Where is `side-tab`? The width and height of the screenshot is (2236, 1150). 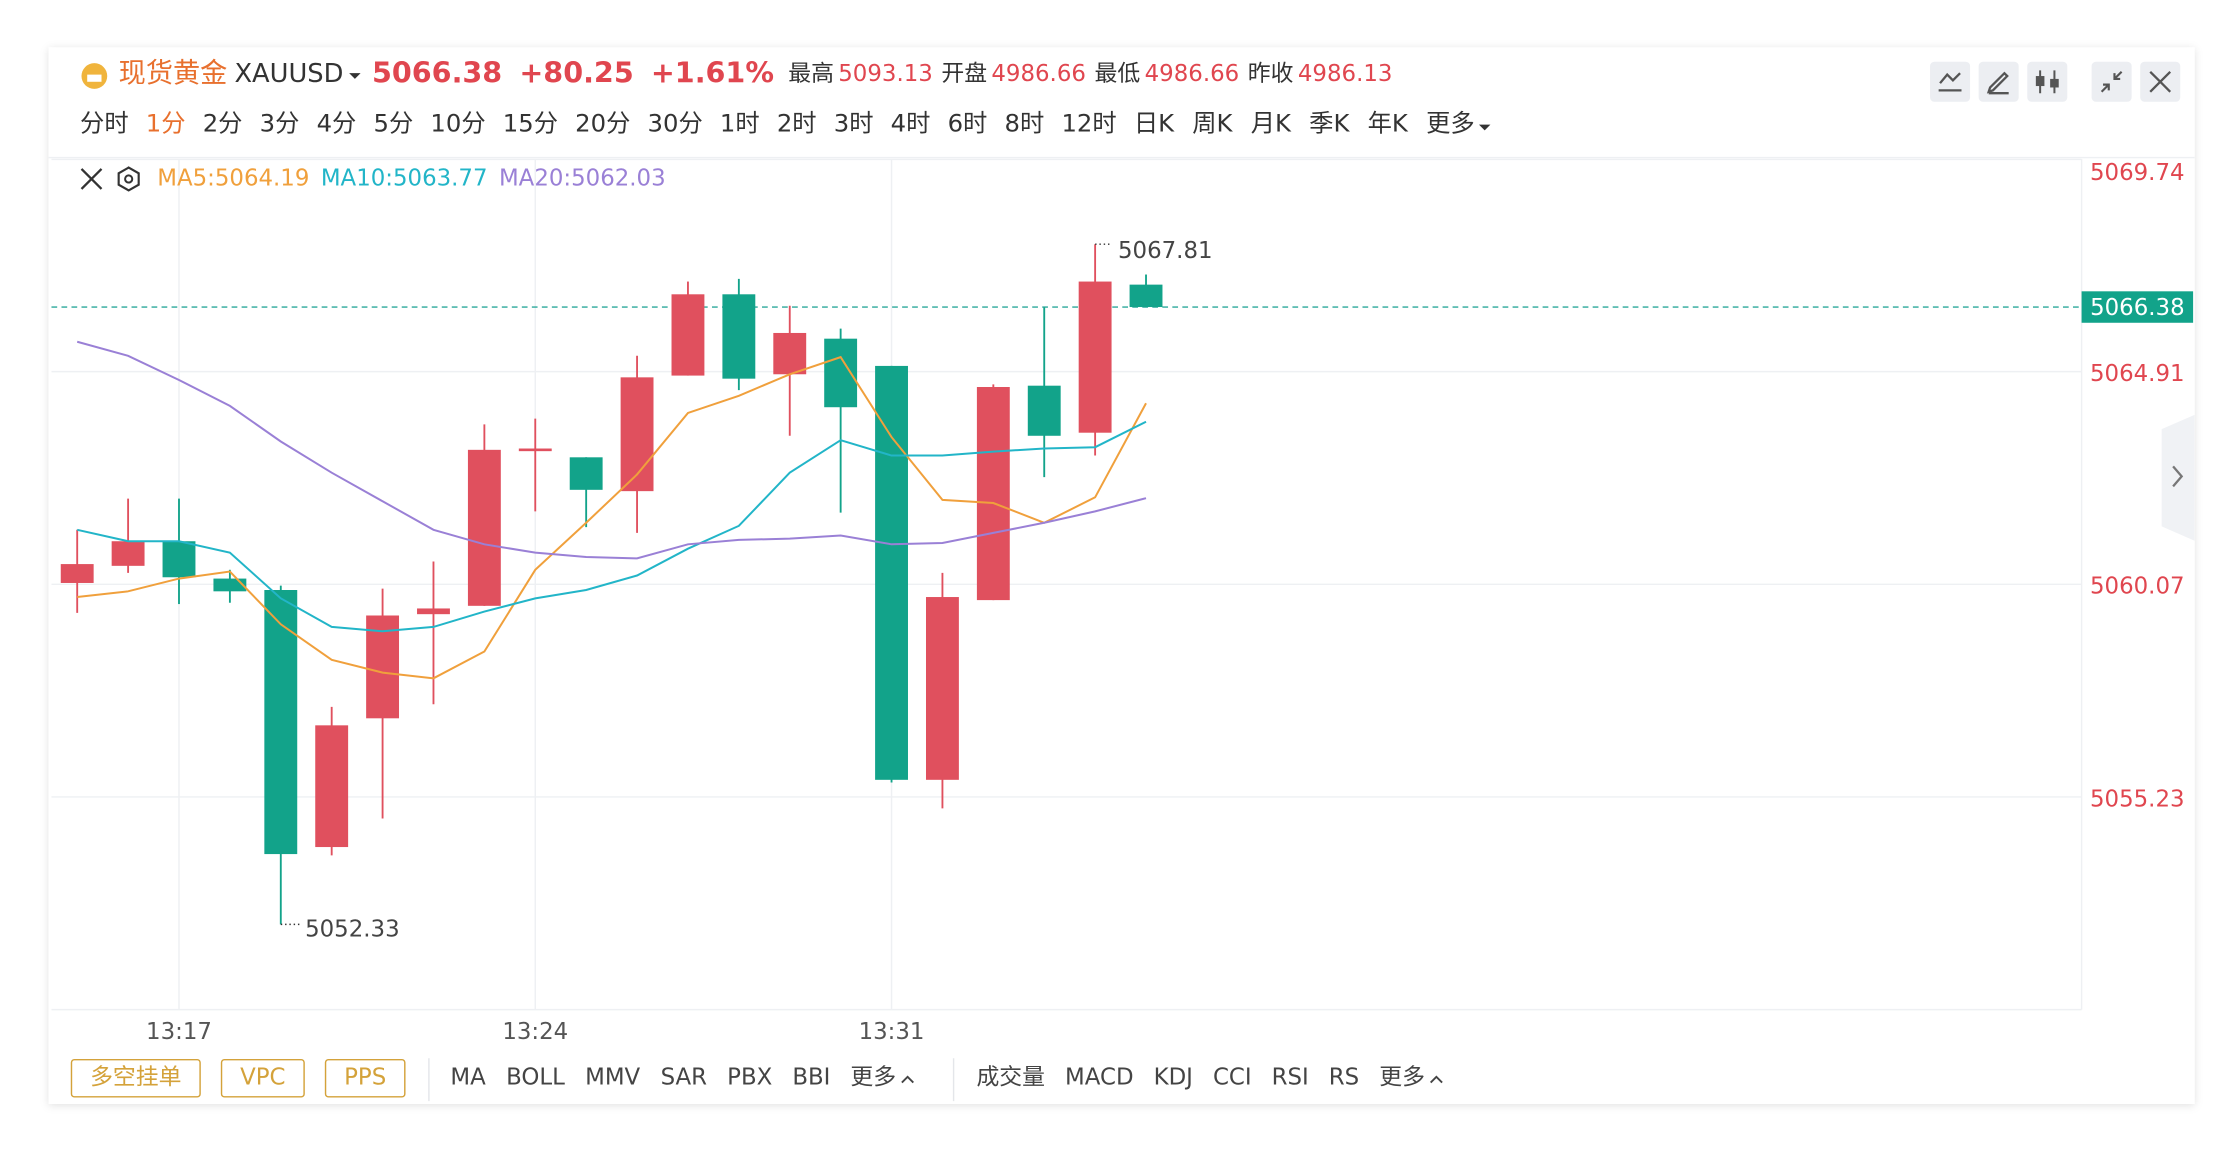
side-tab is located at coordinates (2178, 477).